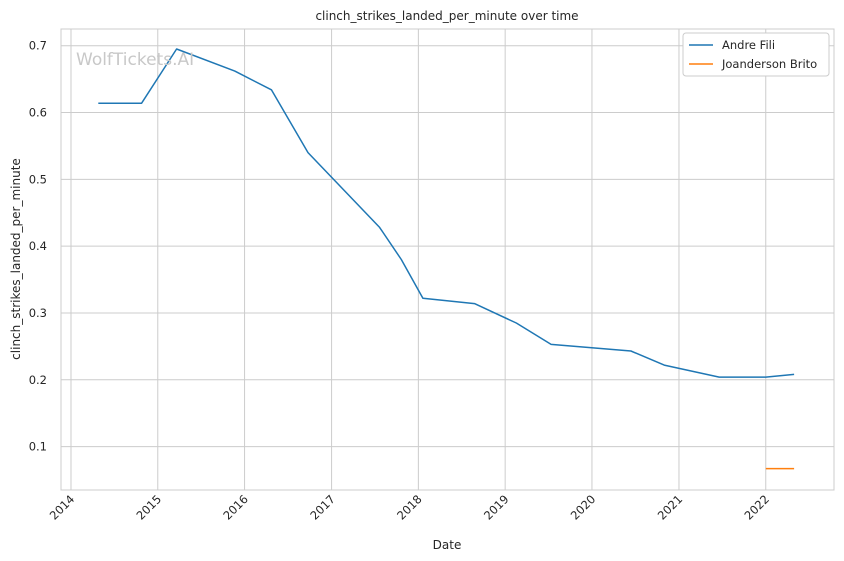 The width and height of the screenshot is (844, 561). What do you see at coordinates (670, 507) in the screenshot?
I see `x-tick-label: 2021` at bounding box center [670, 507].